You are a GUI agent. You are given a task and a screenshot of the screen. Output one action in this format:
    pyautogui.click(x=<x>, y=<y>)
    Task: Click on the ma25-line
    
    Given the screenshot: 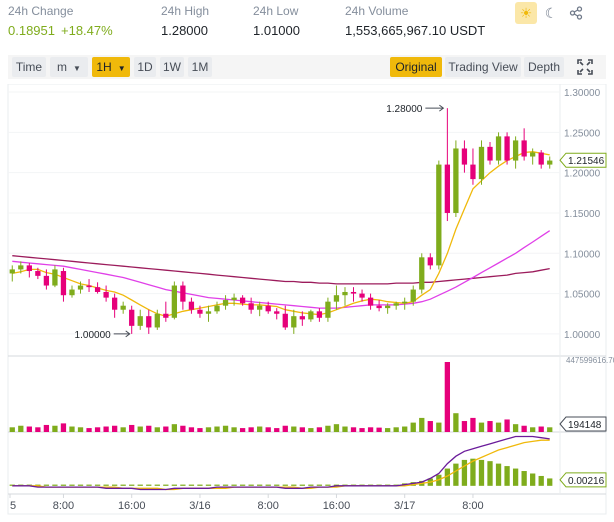 What is the action you would take?
    pyautogui.click(x=281, y=269)
    